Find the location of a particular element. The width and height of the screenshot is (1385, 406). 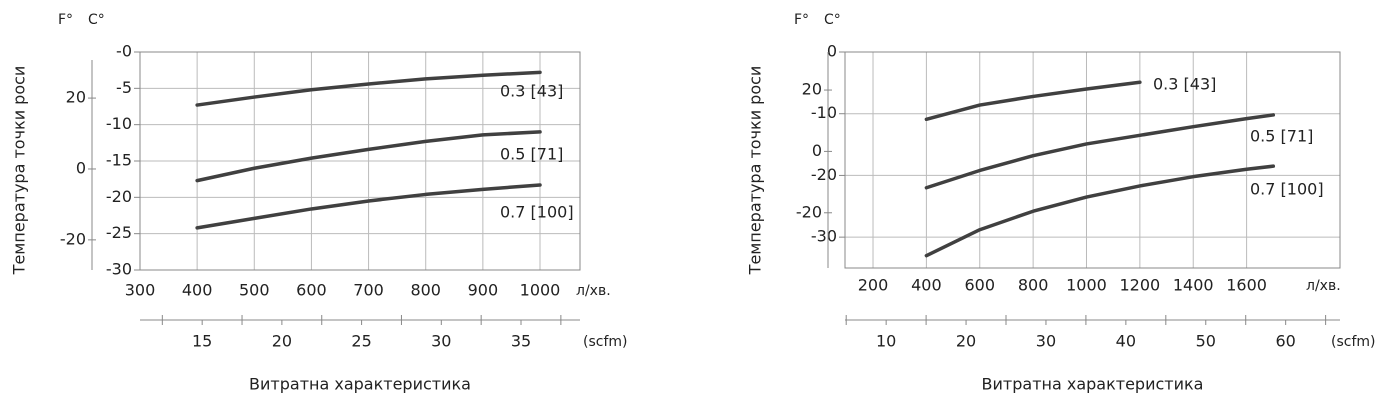

x-tick-label: 700 is located at coordinates (368, 290).